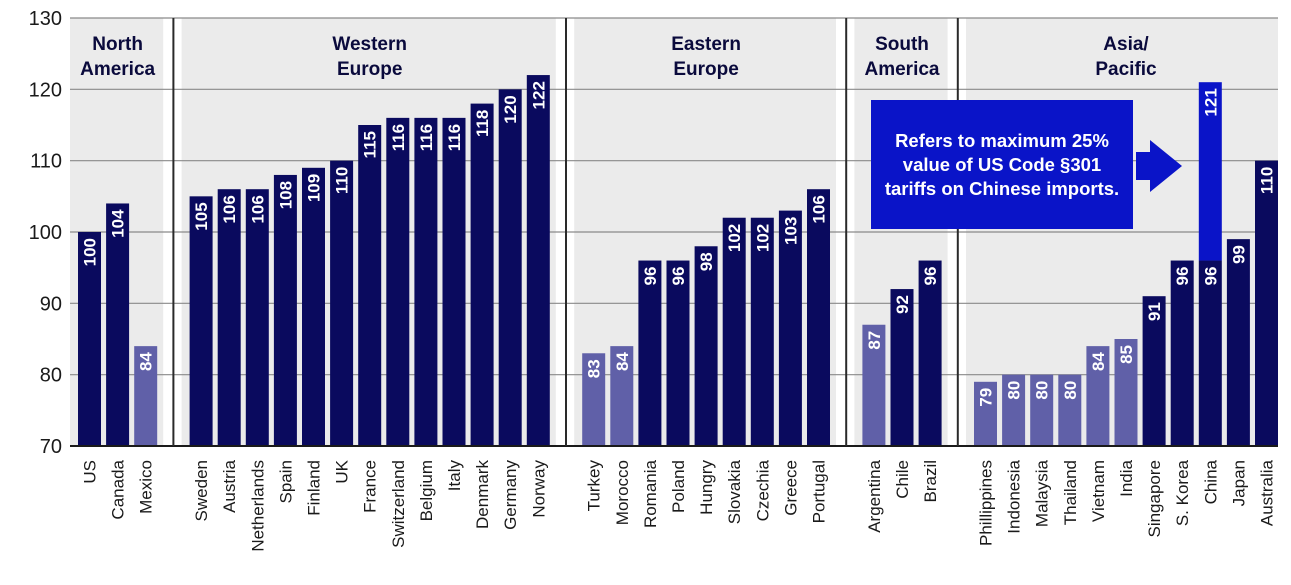  Describe the element at coordinates (398, 137) in the screenshot. I see `bar-value-label: 116` at that location.